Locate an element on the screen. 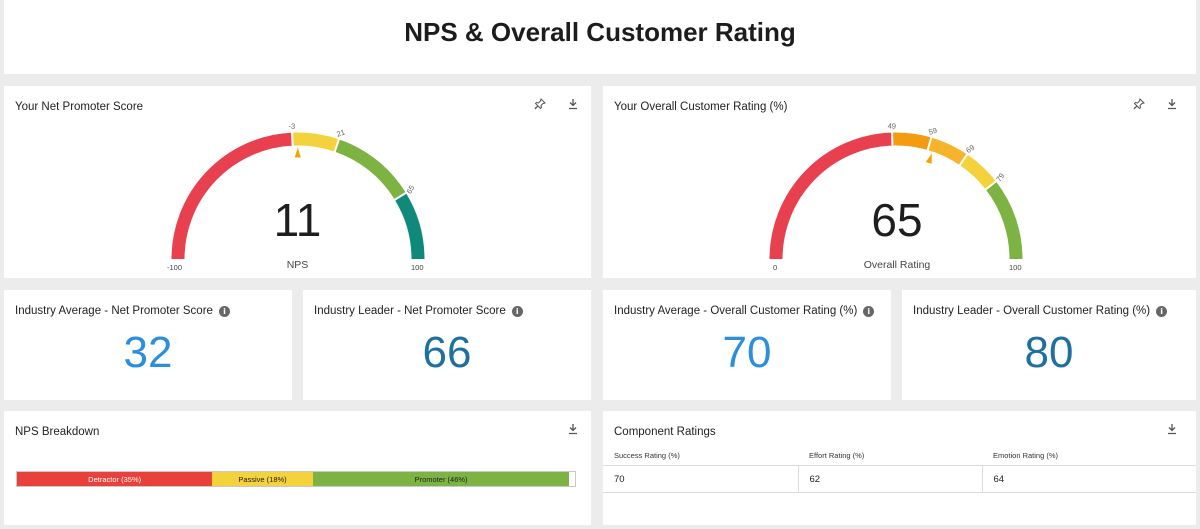 The width and height of the screenshot is (1200, 529). rating-gauge-title: Your Overall Customer Rating (%) is located at coordinates (701, 107).